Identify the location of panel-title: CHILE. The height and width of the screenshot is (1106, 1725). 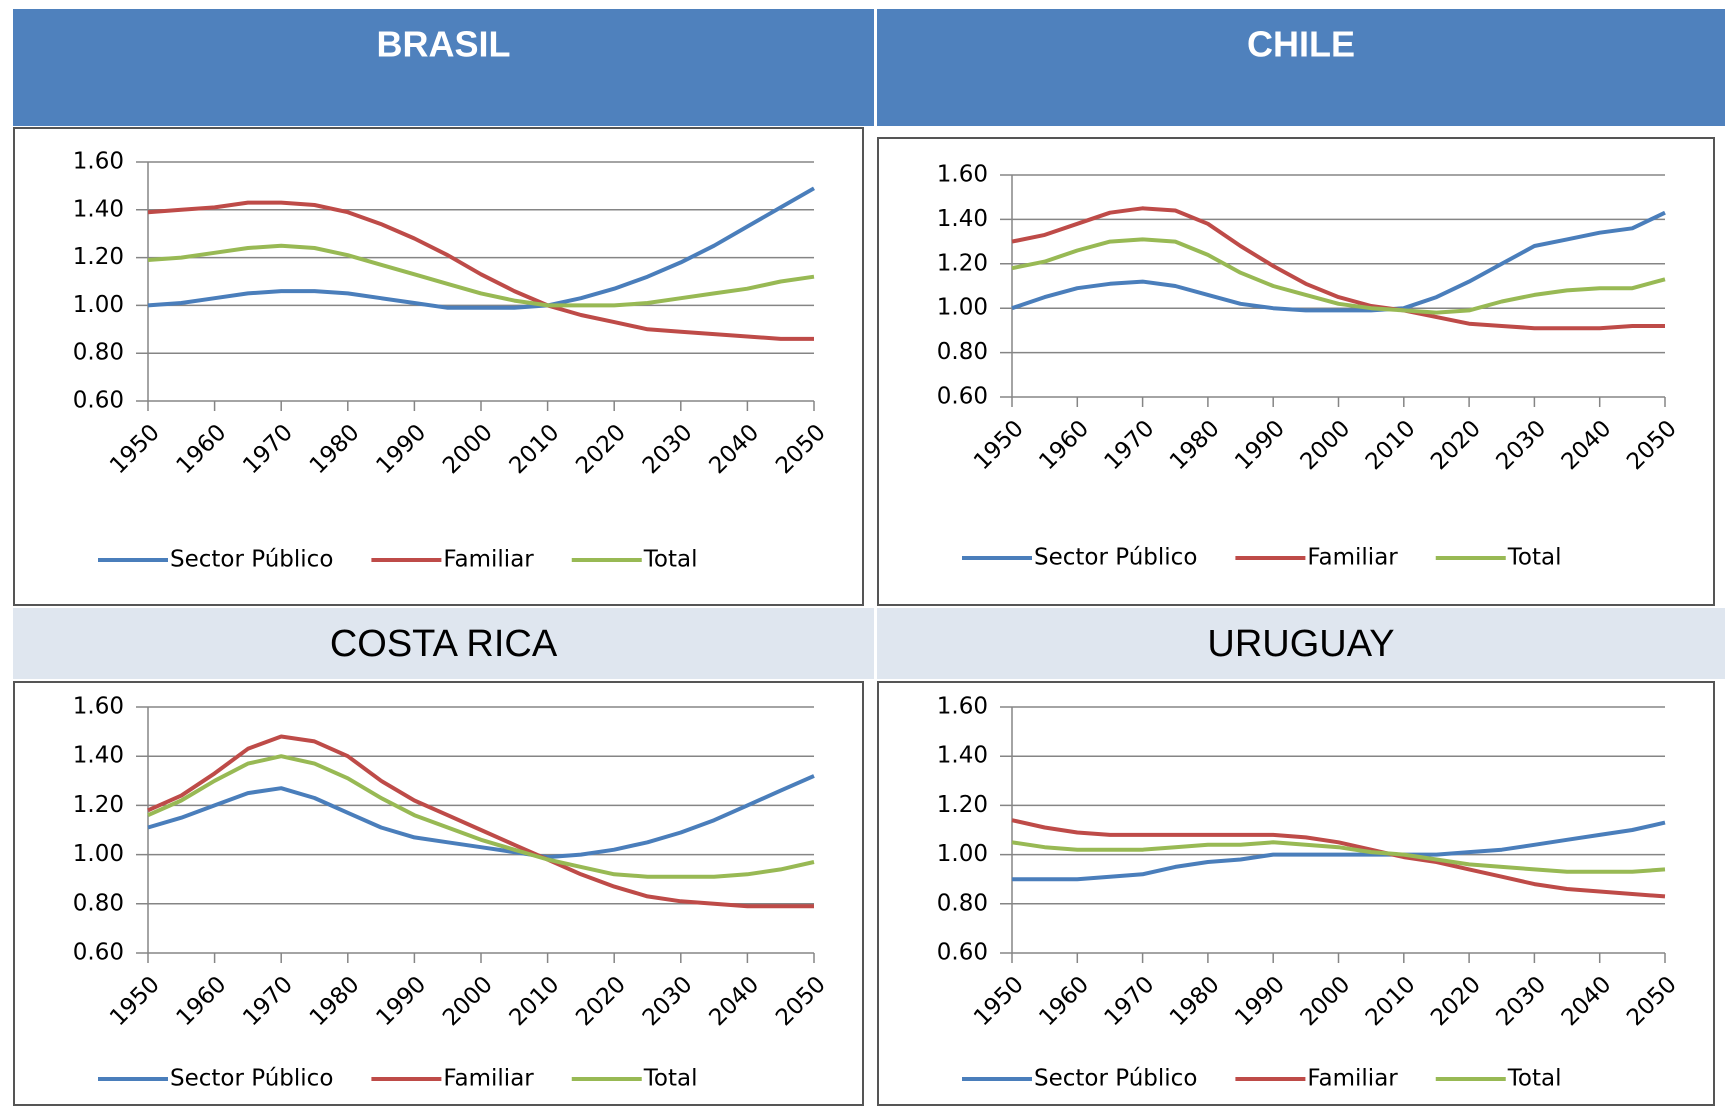
(1301, 44).